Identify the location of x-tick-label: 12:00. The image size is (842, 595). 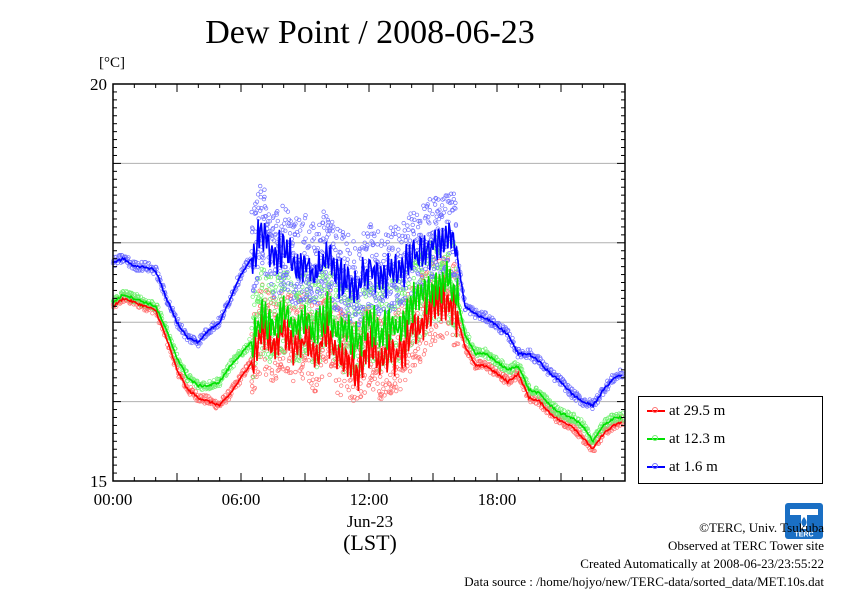
(369, 499).